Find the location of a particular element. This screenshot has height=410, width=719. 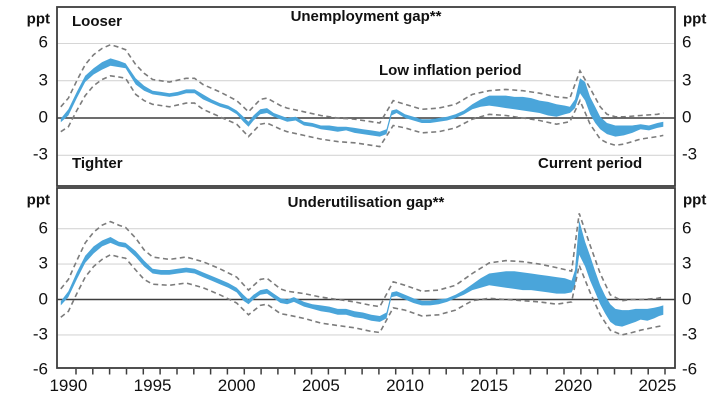

y-tick-label-left: -6 is located at coordinates (40, 369).